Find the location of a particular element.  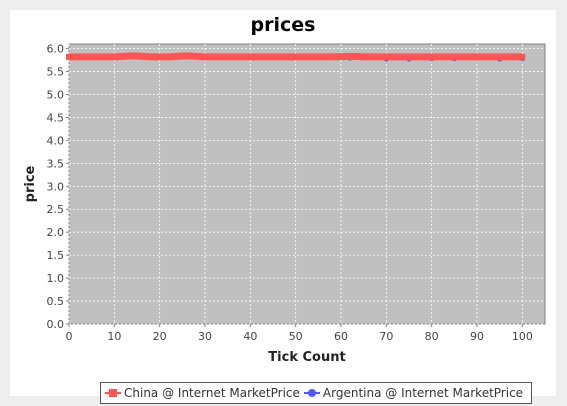

x-axis-label: Tick Count is located at coordinates (306, 357).